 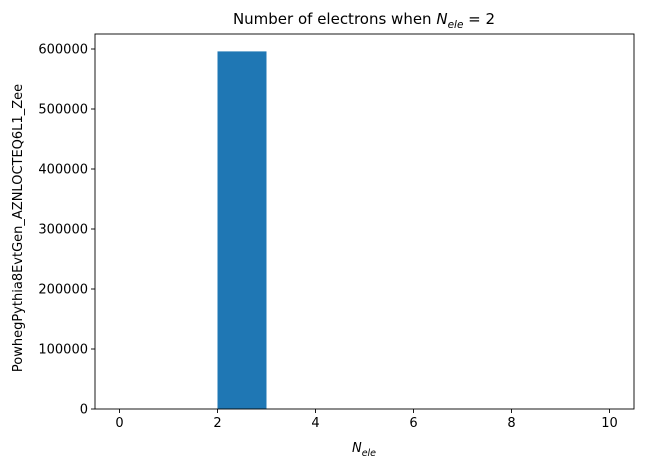 I want to click on histogram-bar, so click(x=242, y=230).